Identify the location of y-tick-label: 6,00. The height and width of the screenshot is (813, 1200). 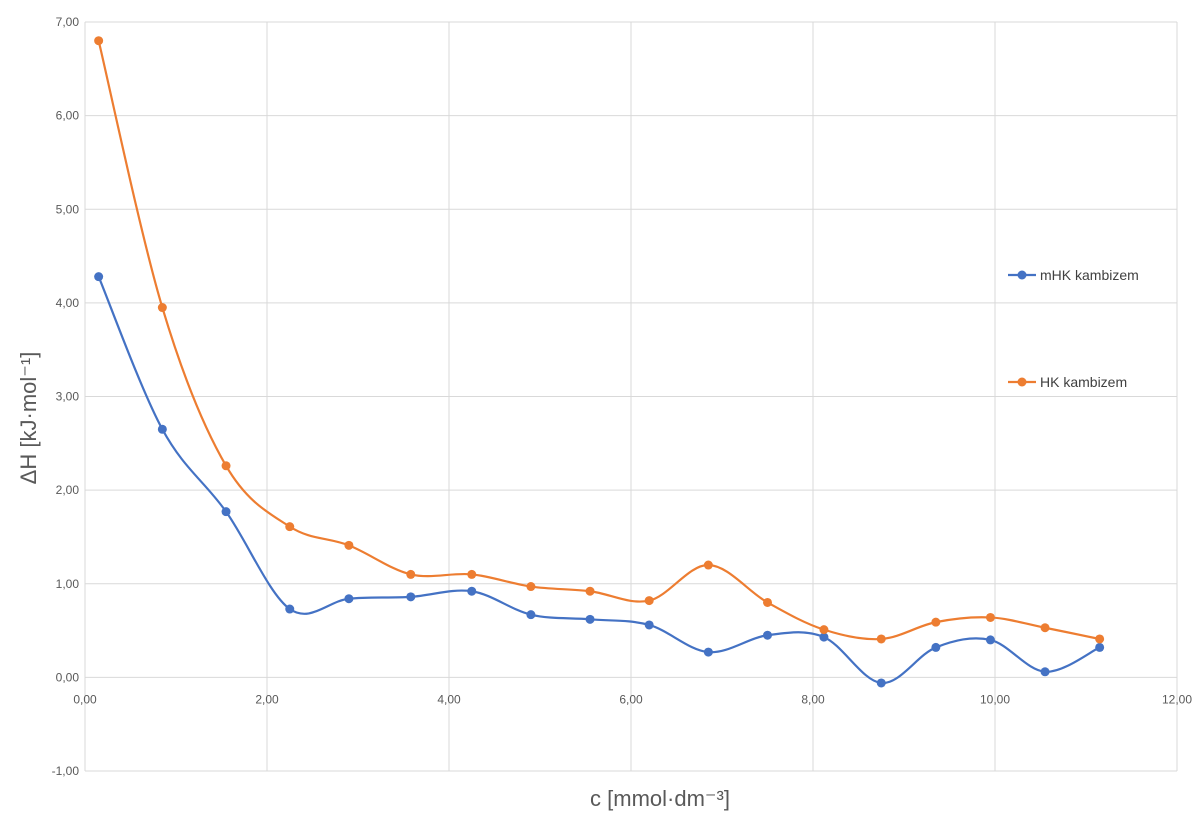
(68, 116).